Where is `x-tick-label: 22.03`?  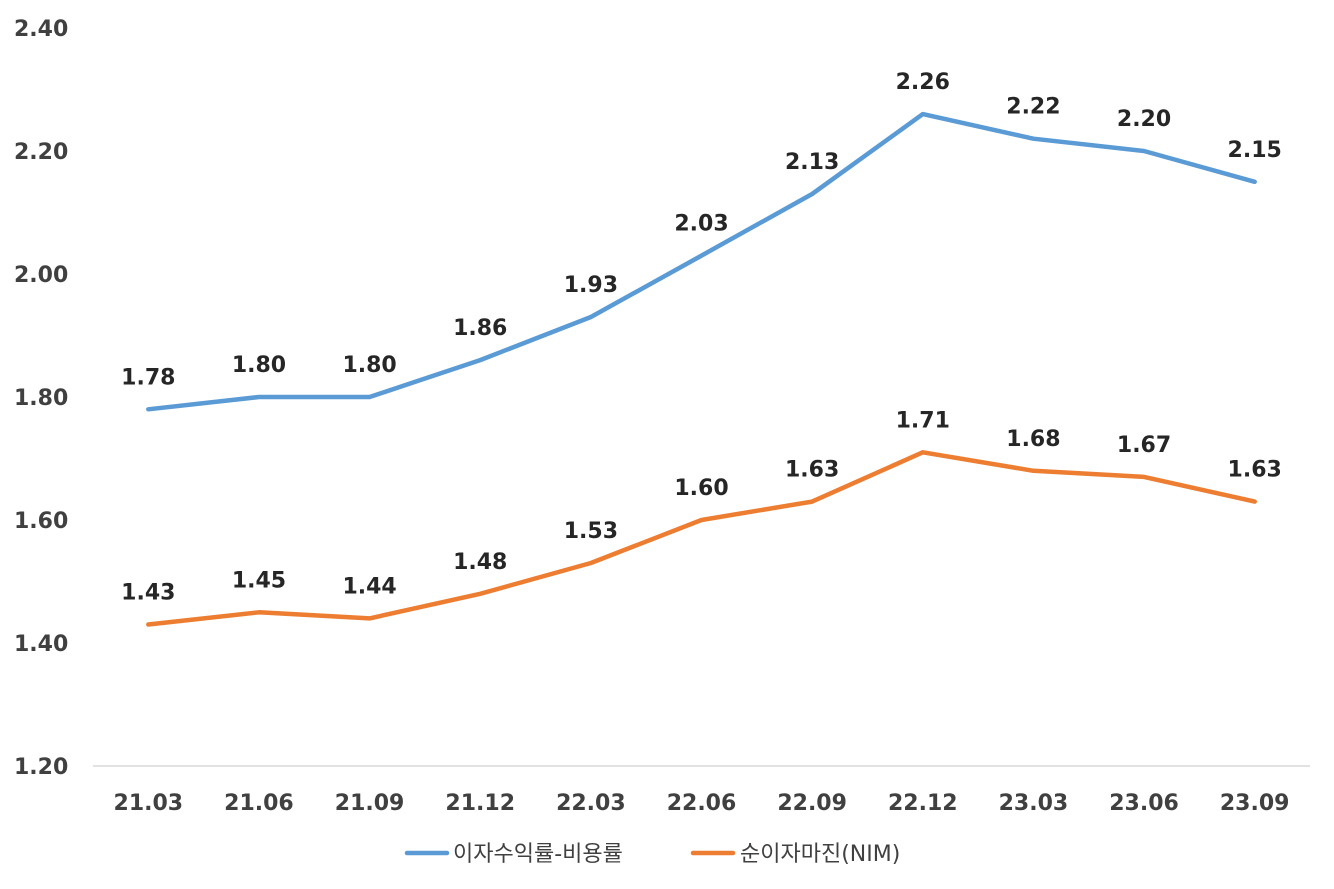 x-tick-label: 22.03 is located at coordinates (591, 803).